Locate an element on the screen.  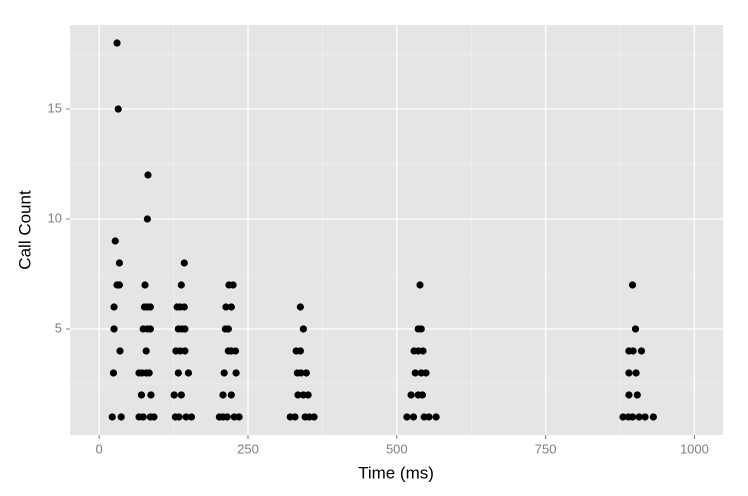
y-tick-label: 10 is located at coordinates (55, 217).